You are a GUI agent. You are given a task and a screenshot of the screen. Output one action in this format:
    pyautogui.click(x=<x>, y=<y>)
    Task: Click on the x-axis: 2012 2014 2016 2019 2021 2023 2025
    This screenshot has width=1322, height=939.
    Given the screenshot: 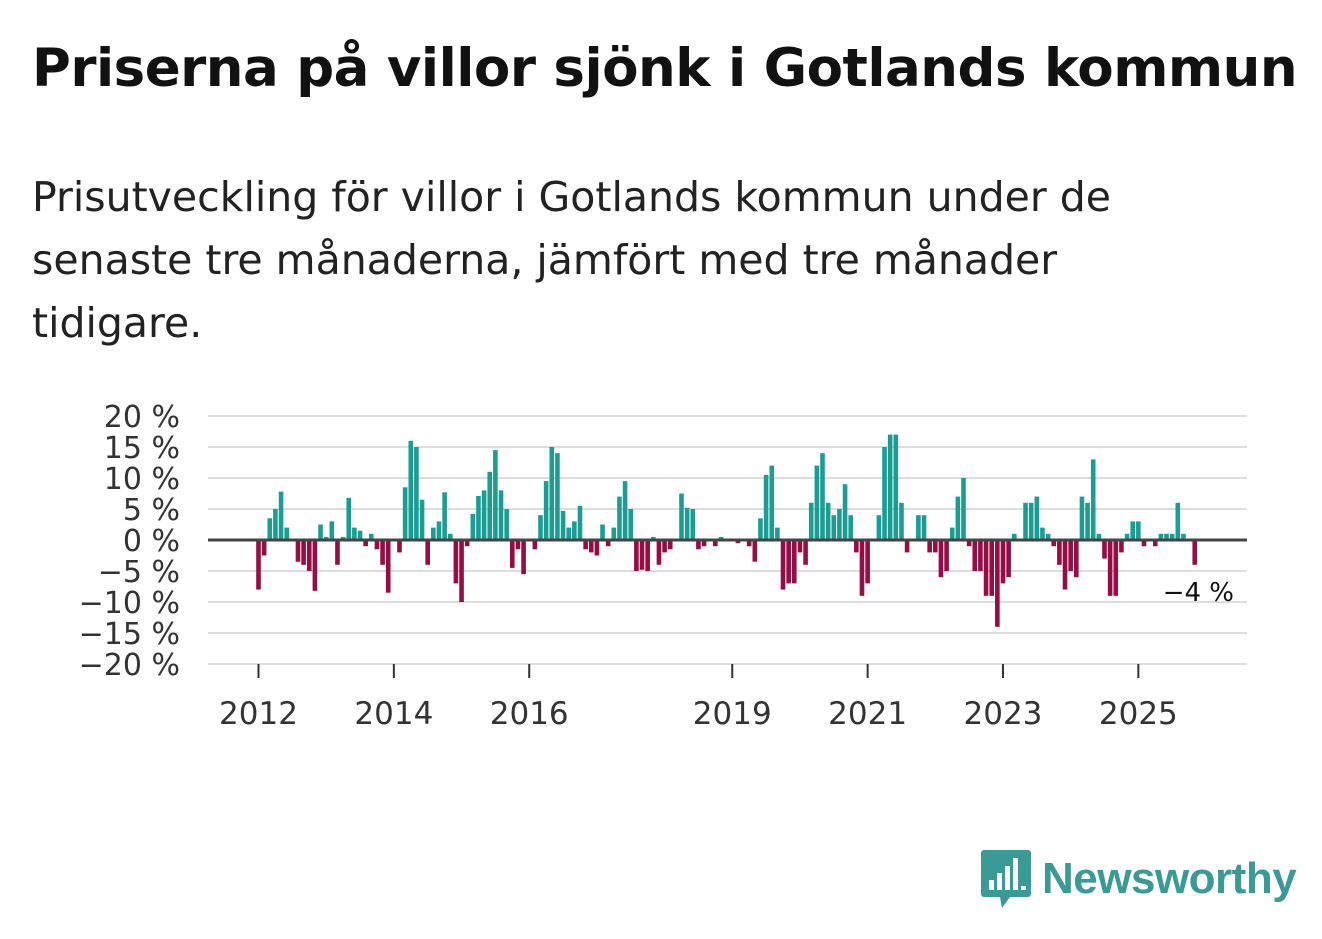 What is the action you would take?
    pyautogui.click(x=698, y=698)
    